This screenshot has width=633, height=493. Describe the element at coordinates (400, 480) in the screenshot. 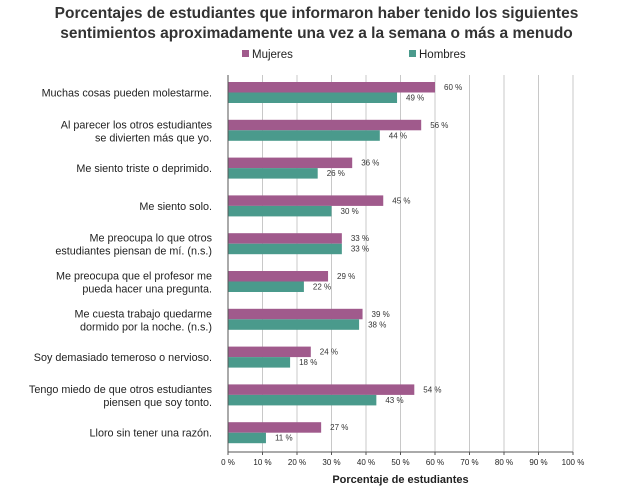

I see `x-axis-label: Porcentaje de estudiantes` at that location.